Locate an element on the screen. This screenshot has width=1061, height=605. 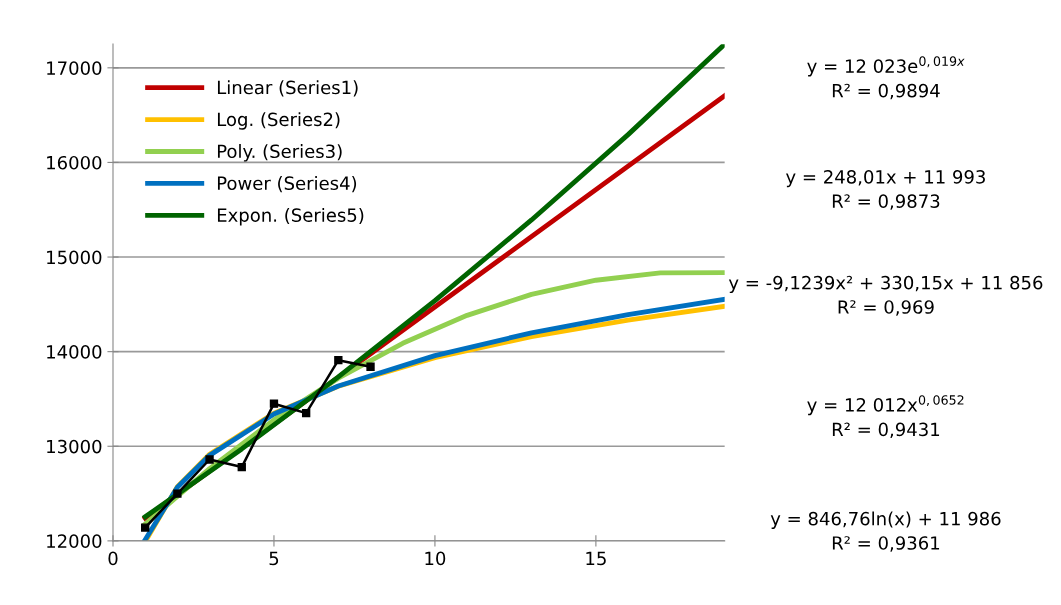
y-tick-label: 12000 is located at coordinates (74, 541).